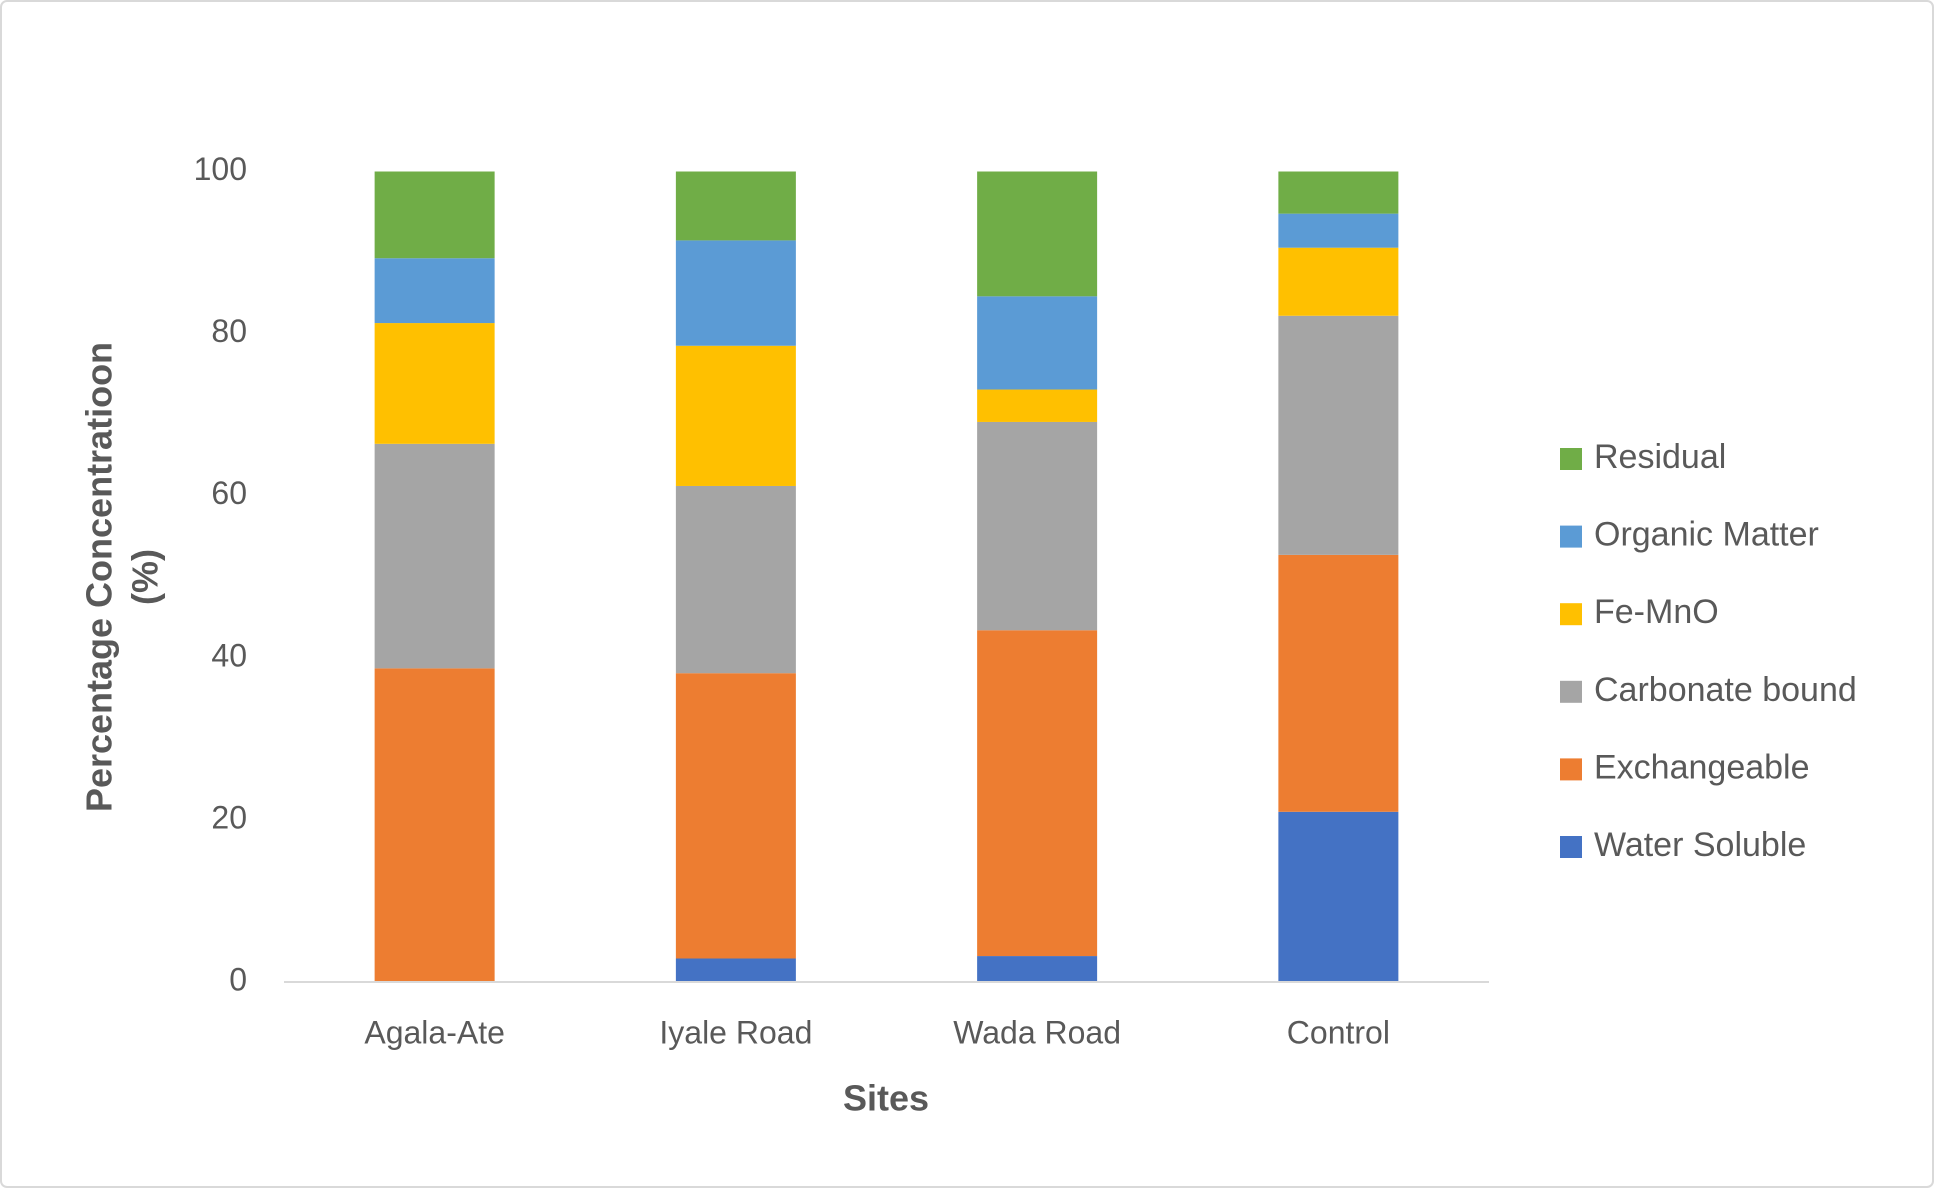 The image size is (1934, 1188). I want to click on y-tick-label: 20, so click(229, 817).